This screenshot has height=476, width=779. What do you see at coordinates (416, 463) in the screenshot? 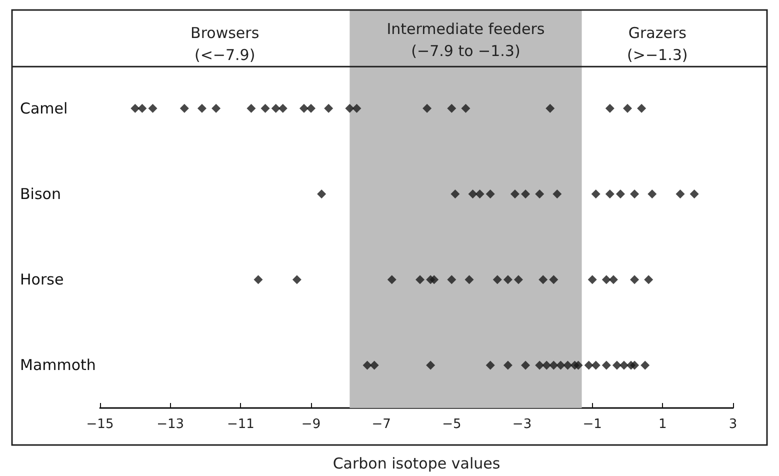
I see `x-axis-title: Carbon isotope values` at bounding box center [416, 463].